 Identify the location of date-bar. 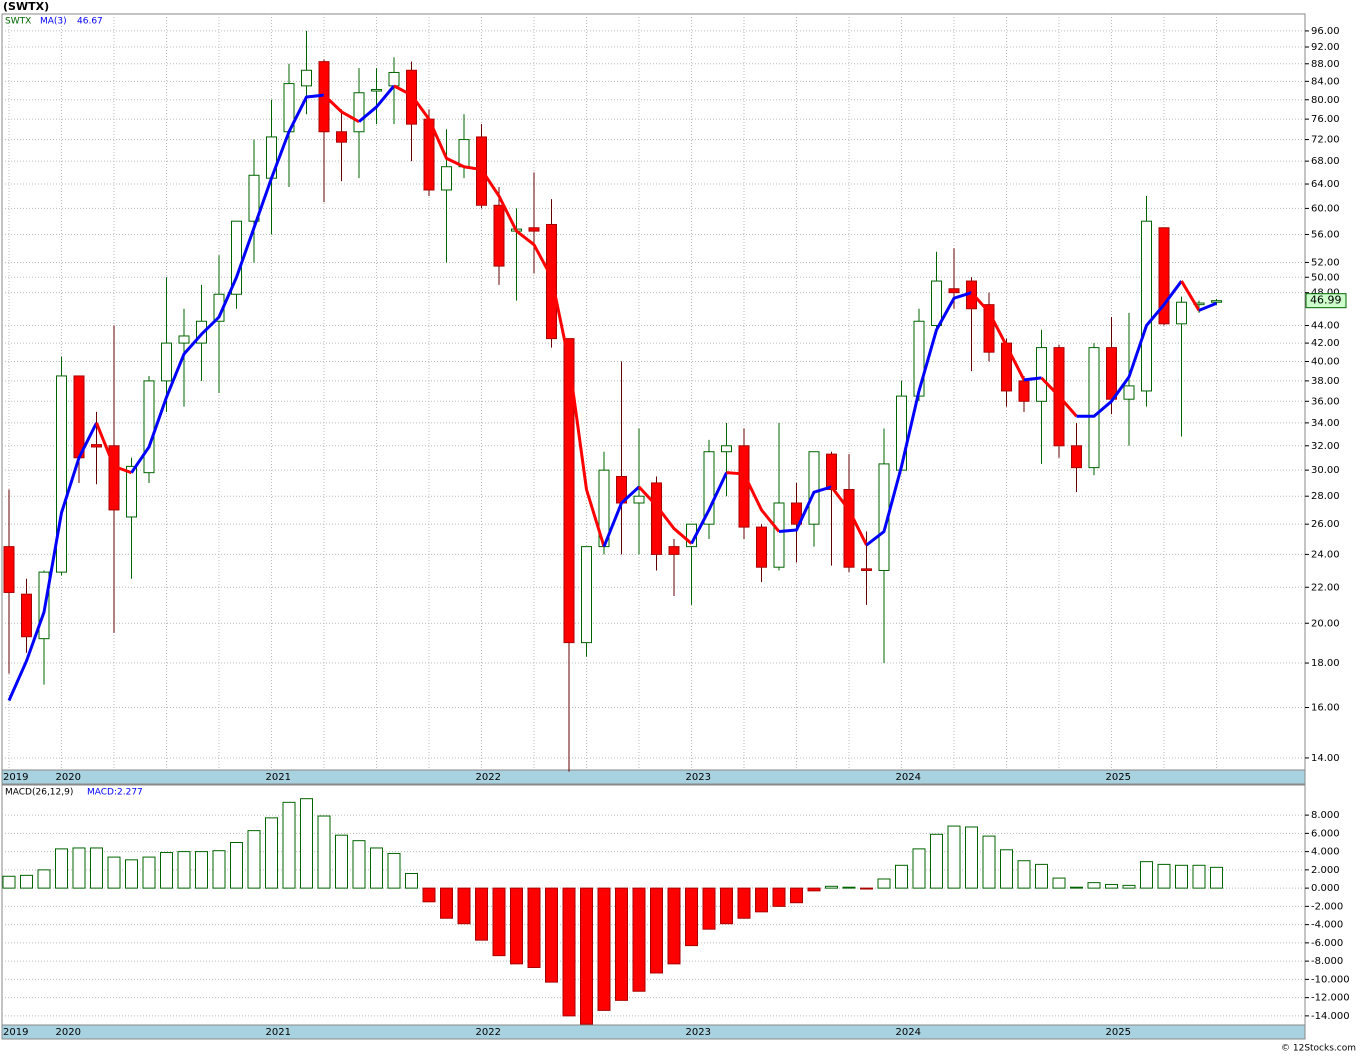
(653, 1032).